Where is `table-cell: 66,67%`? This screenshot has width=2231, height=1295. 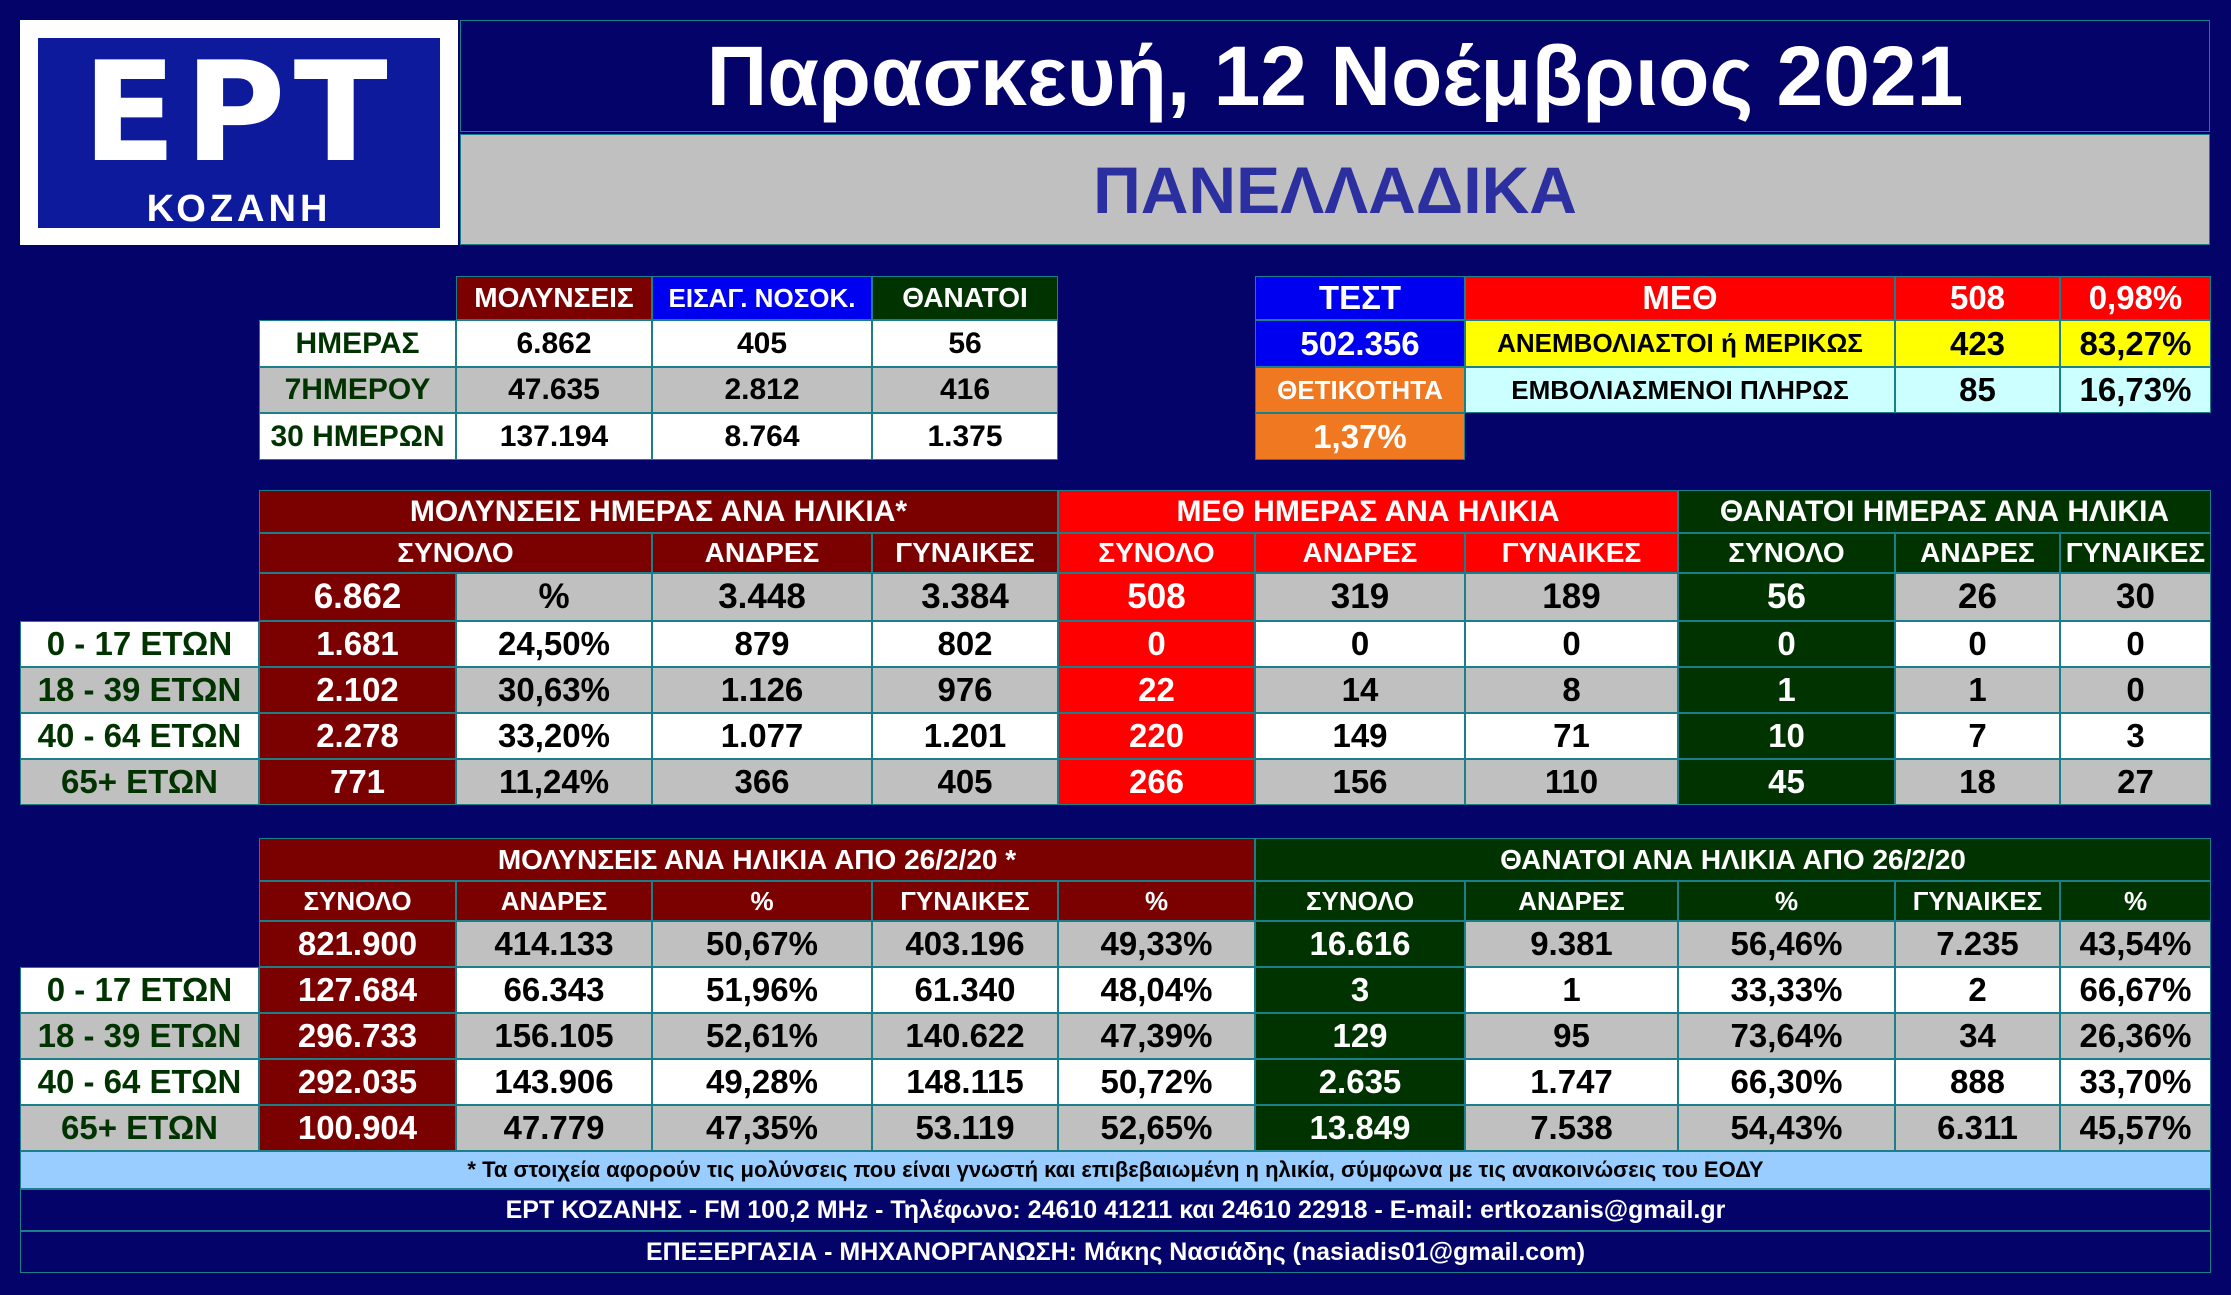 table-cell: 66,67% is located at coordinates (2135, 990).